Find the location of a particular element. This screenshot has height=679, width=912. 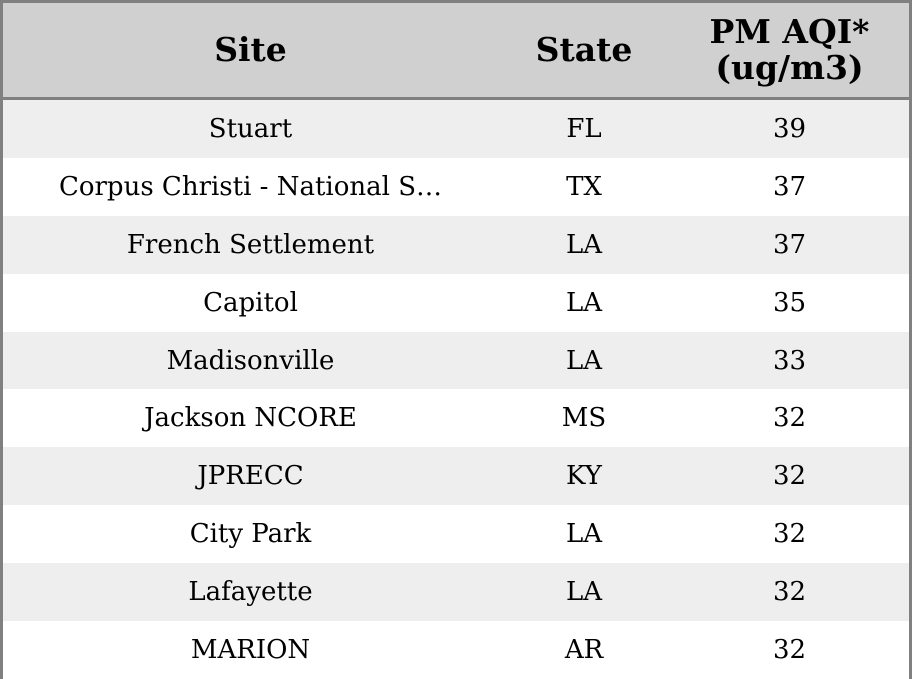

state-cell: FL is located at coordinates (584, 128).